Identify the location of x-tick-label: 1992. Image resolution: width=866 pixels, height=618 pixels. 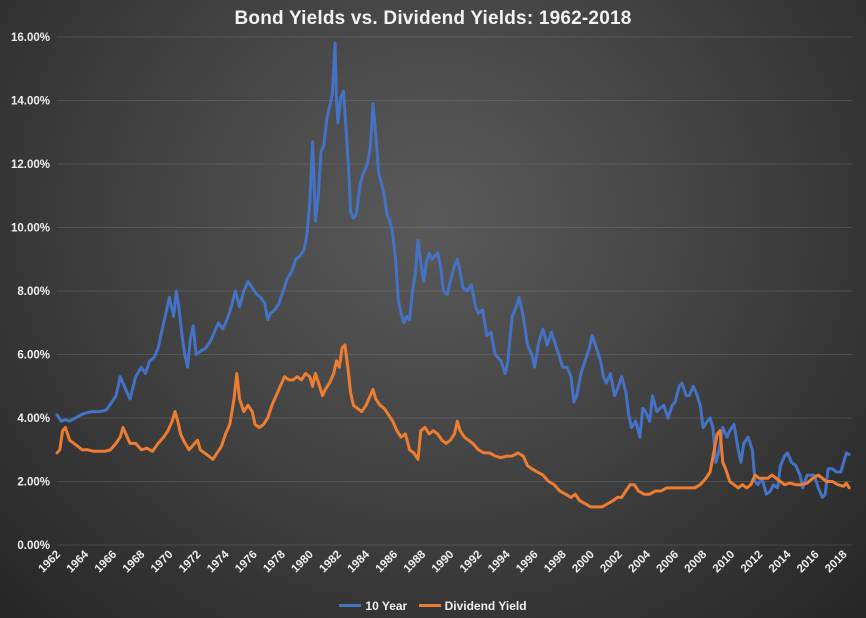
(471, 562).